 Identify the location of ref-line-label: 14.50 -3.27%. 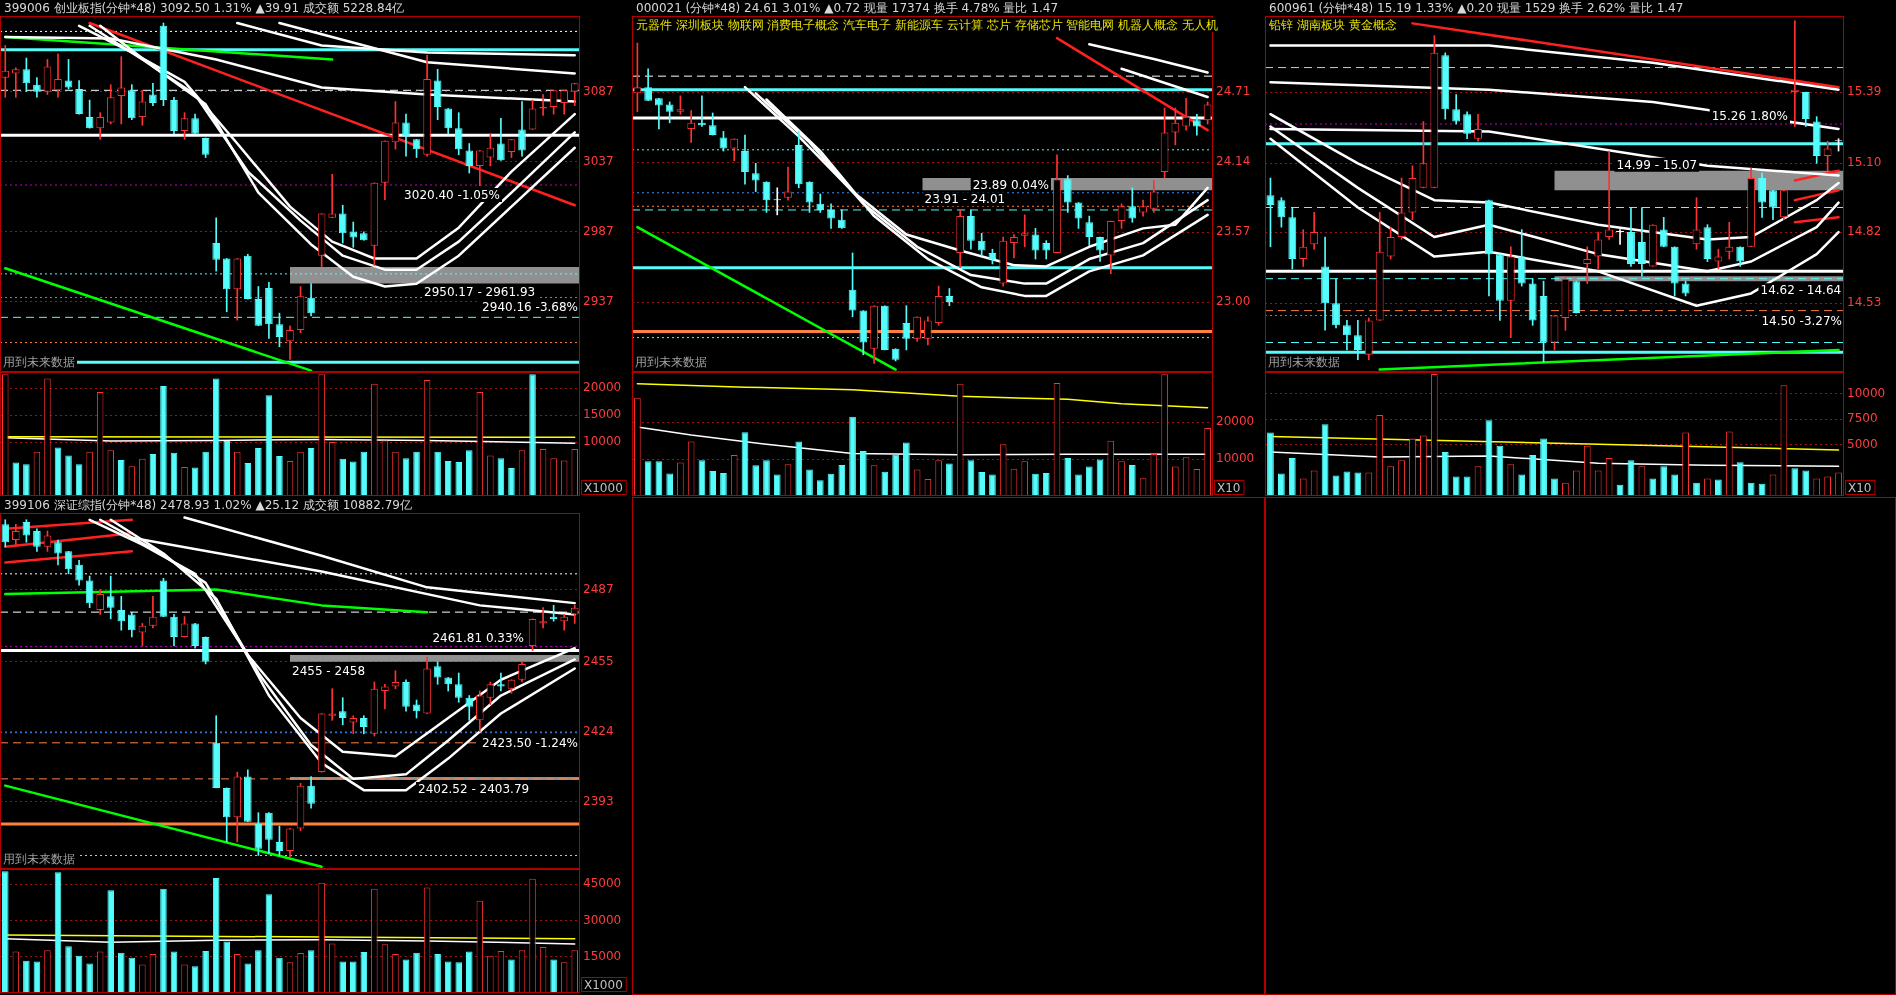
(1802, 320).